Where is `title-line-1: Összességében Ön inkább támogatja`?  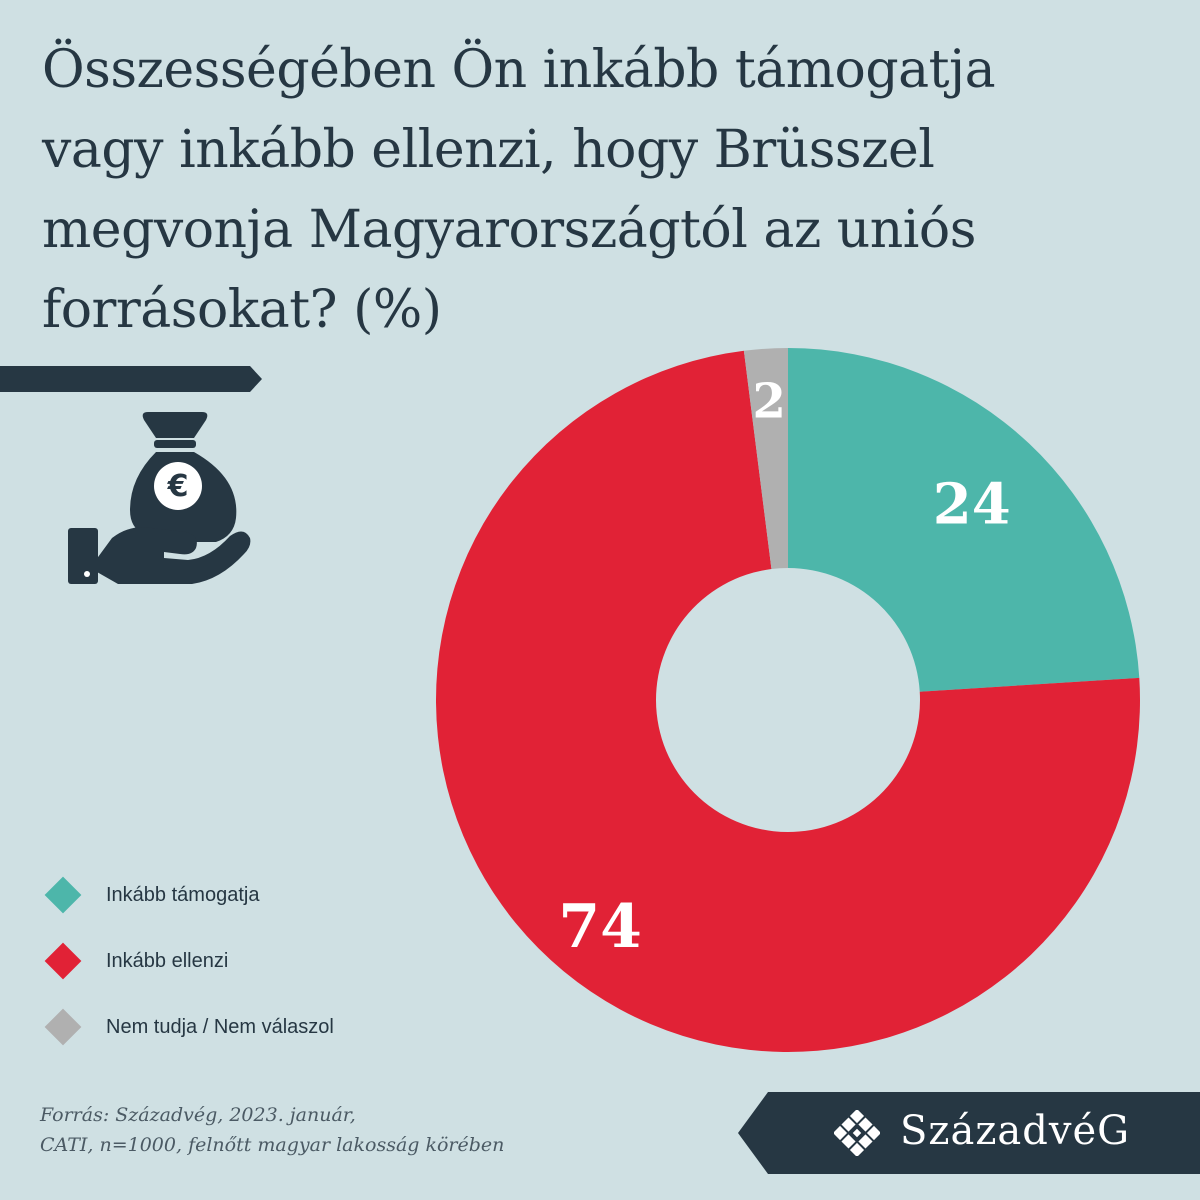
title-line-1: Összességében Ön inkább támogatja is located at coordinates (519, 70).